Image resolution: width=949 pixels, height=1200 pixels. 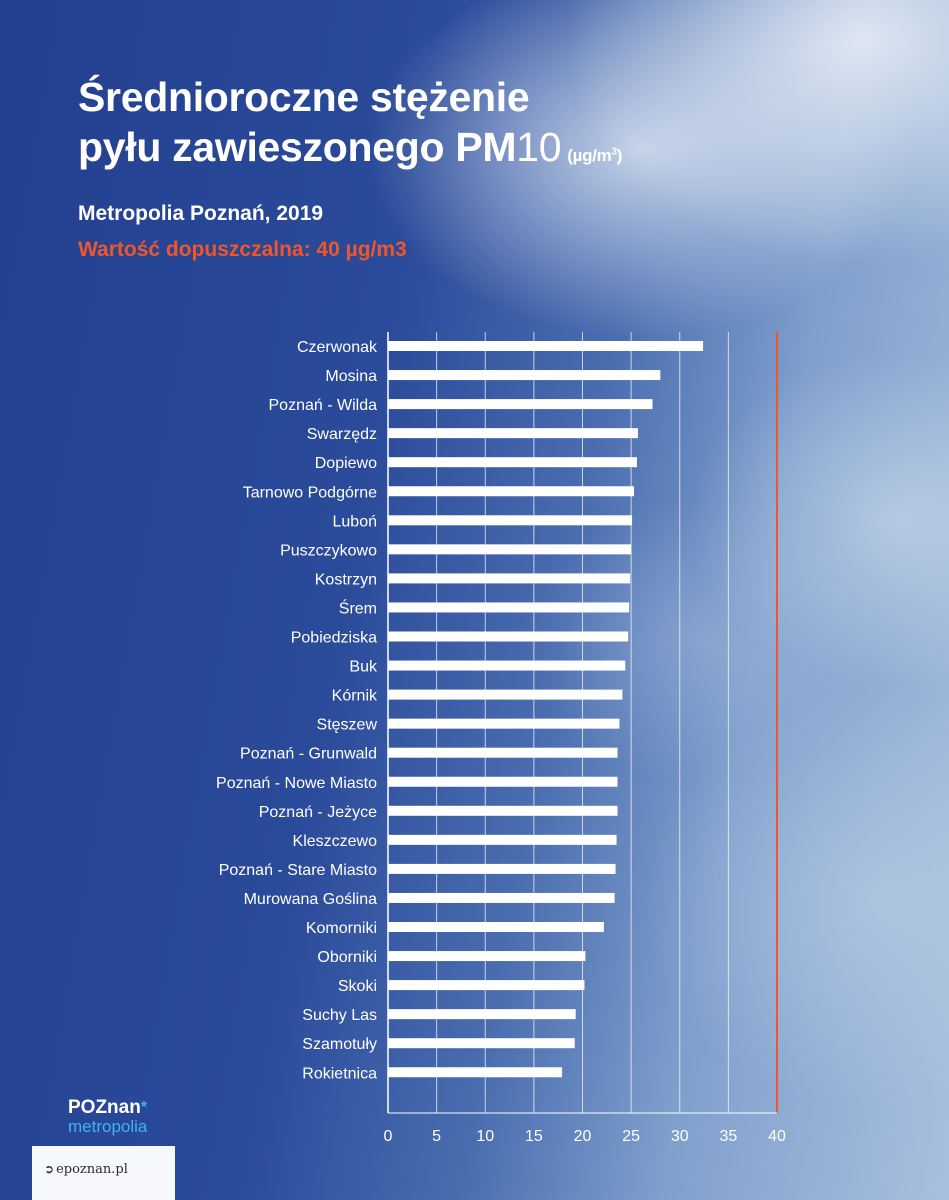 I want to click on title-unit-close: ), so click(x=619, y=155).